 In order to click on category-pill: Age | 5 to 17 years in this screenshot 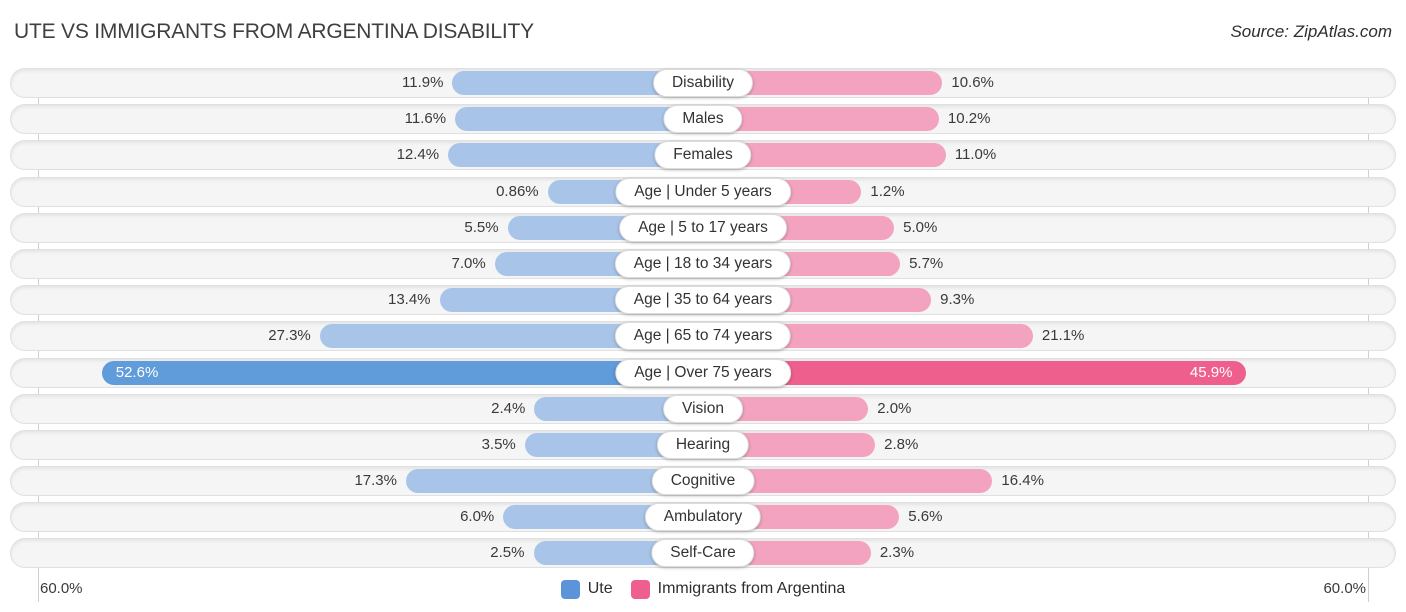, I will do `click(703, 227)`.